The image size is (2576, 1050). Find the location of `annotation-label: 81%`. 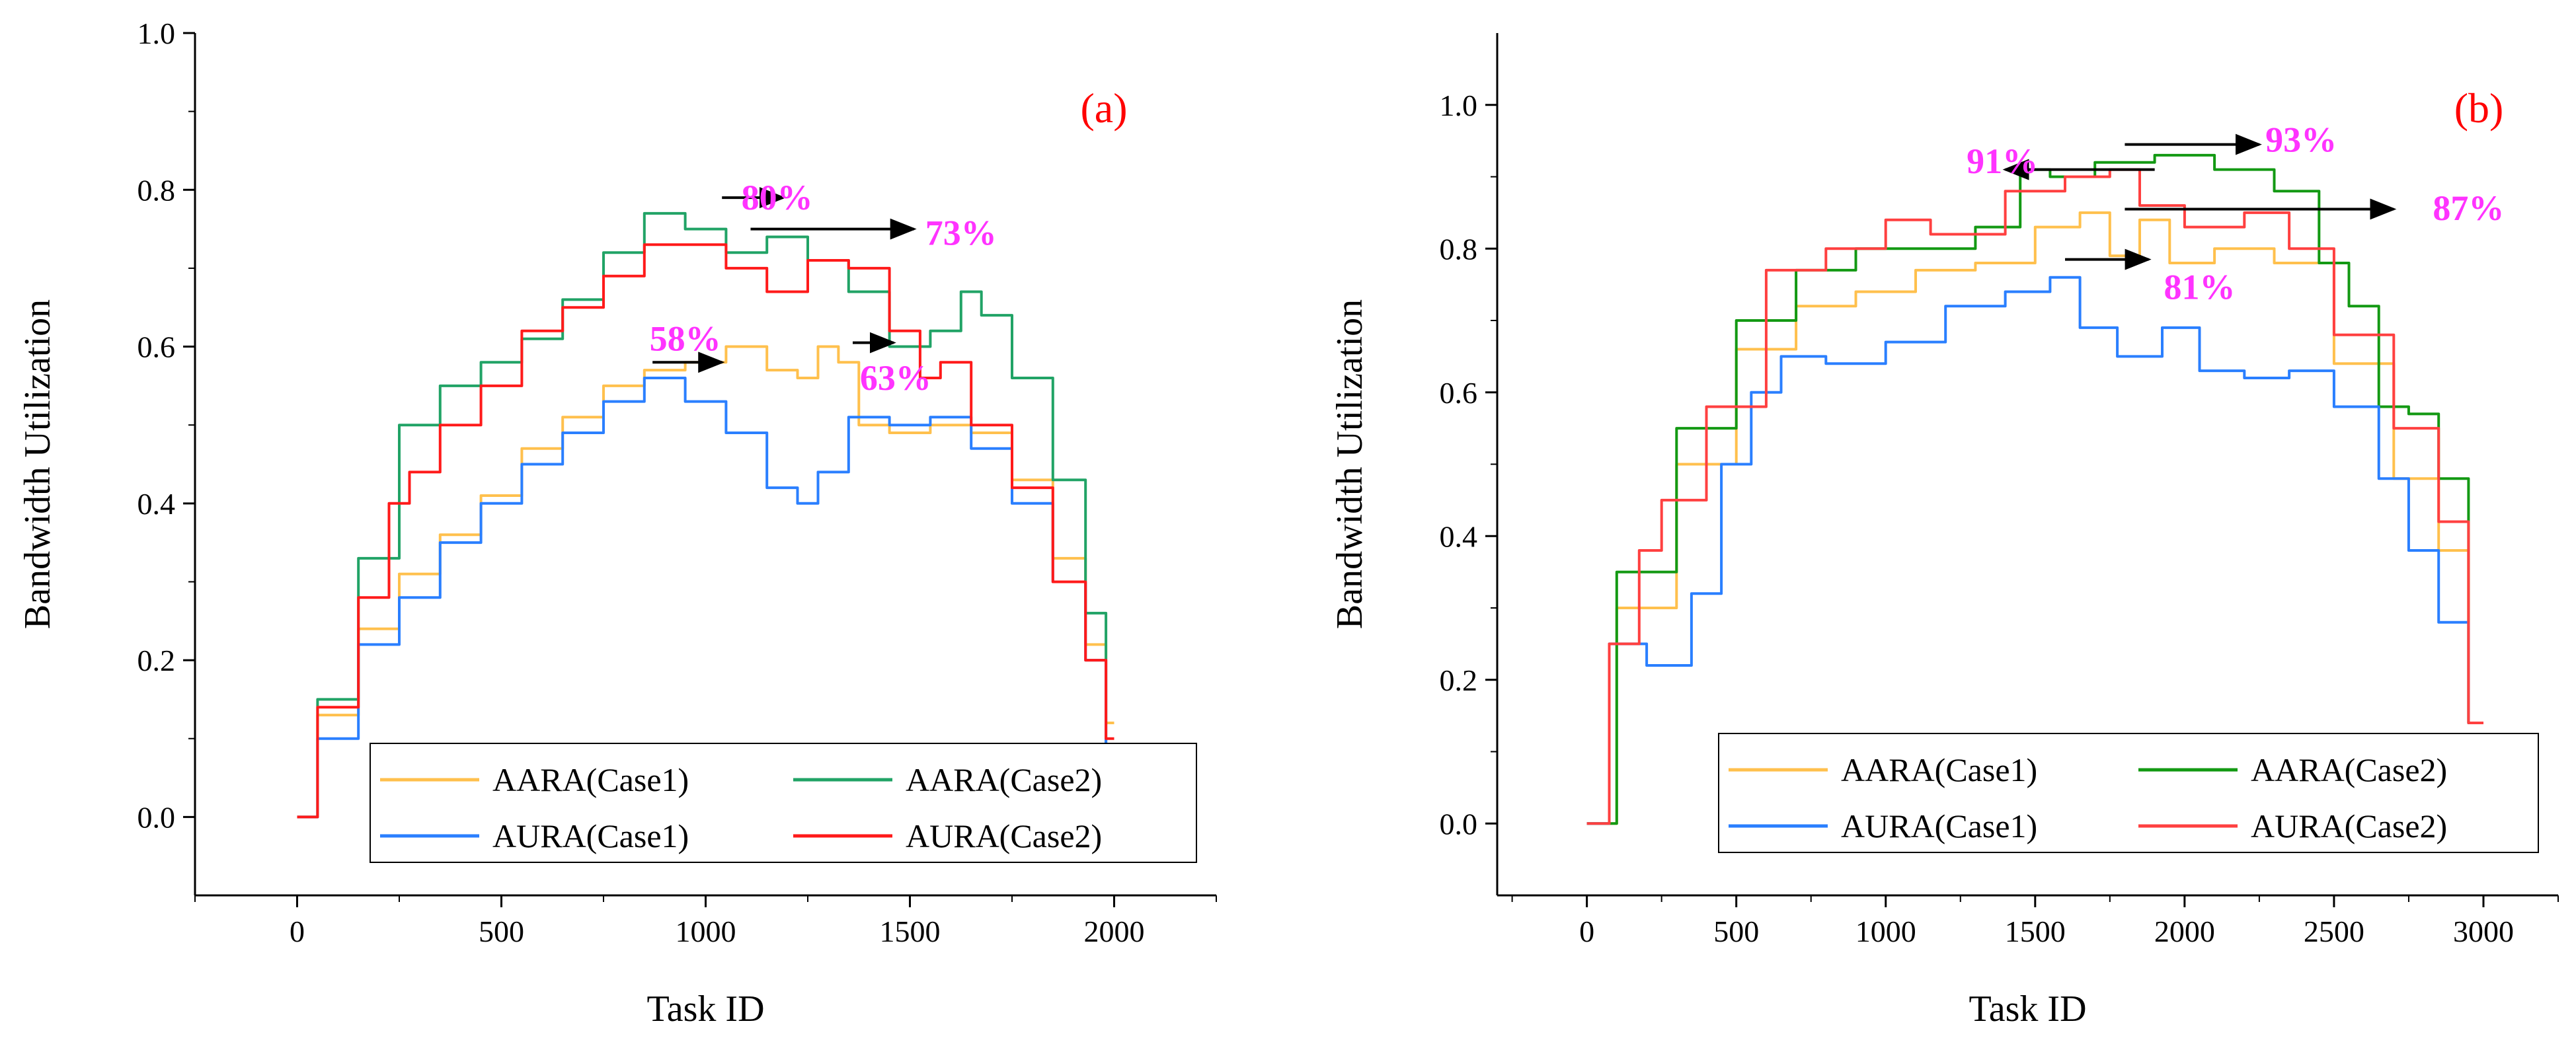

annotation-label: 81% is located at coordinates (2199, 287).